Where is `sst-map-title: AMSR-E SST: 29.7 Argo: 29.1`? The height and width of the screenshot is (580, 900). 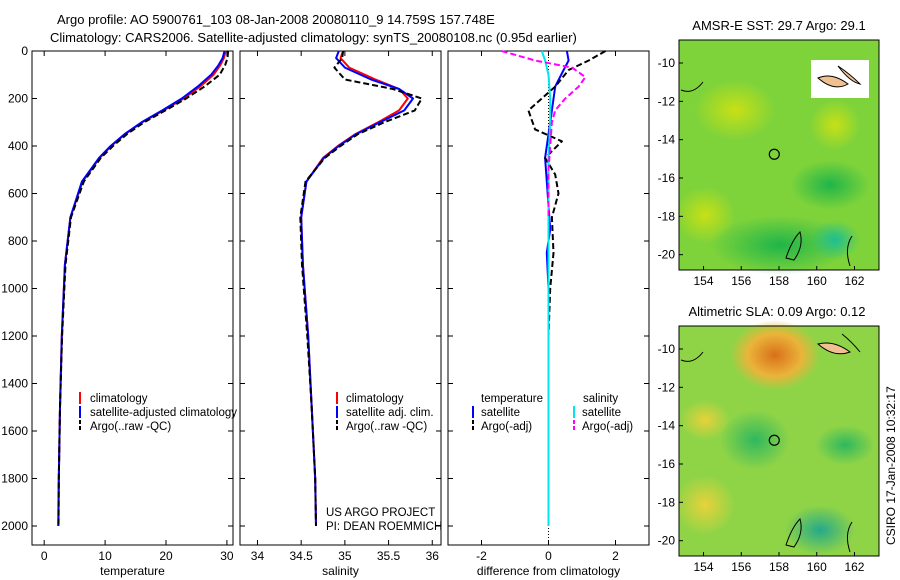
sst-map-title: AMSR-E SST: 29.7 Argo: 29.1 is located at coordinates (778, 25).